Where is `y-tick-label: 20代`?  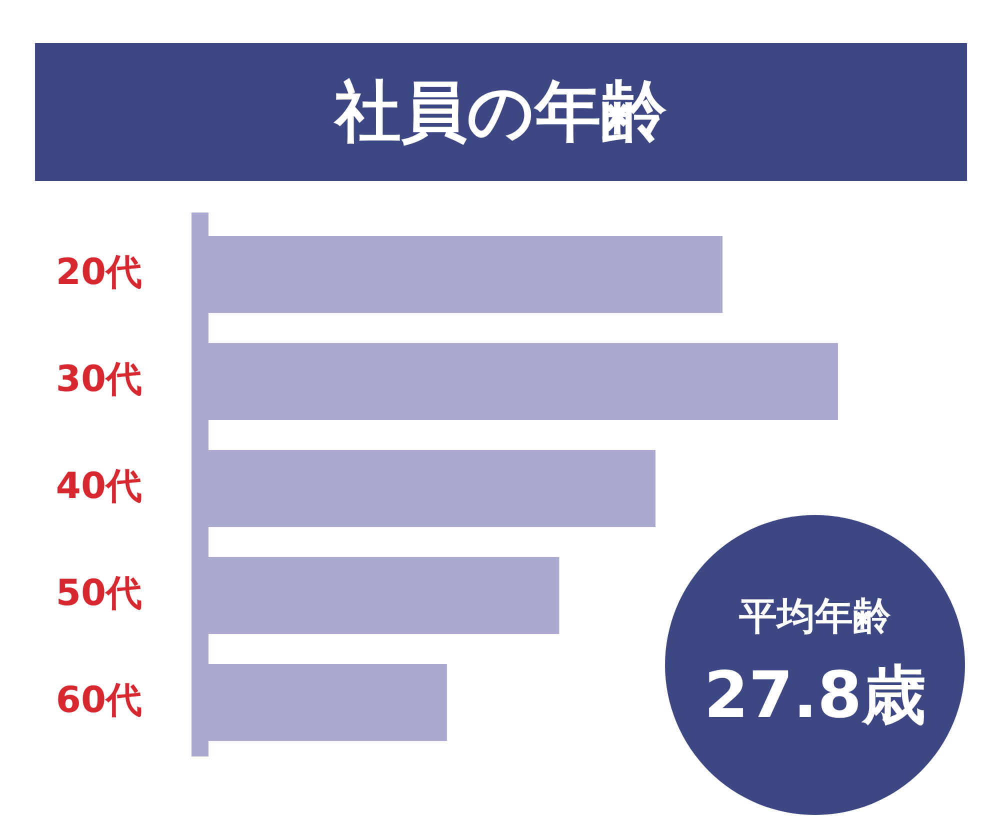
y-tick-label: 20代 is located at coordinates (99, 272).